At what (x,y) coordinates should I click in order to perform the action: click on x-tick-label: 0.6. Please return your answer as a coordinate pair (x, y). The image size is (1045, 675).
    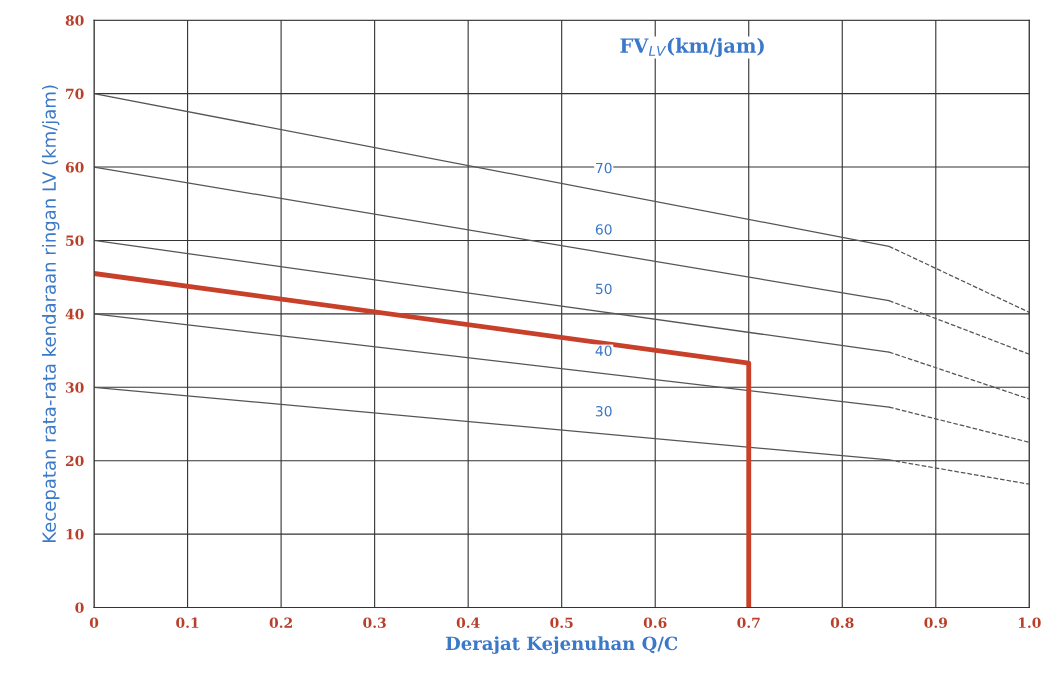
    Looking at the image, I should click on (655, 622).